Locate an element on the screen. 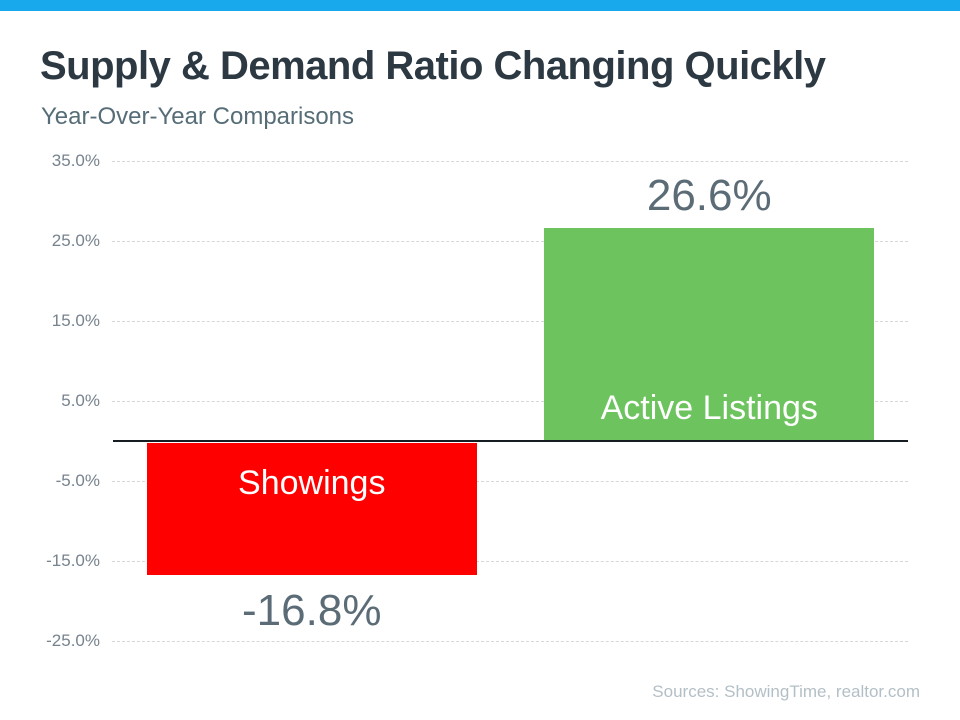 This screenshot has width=960, height=720. bar-active-listings is located at coordinates (709, 334).